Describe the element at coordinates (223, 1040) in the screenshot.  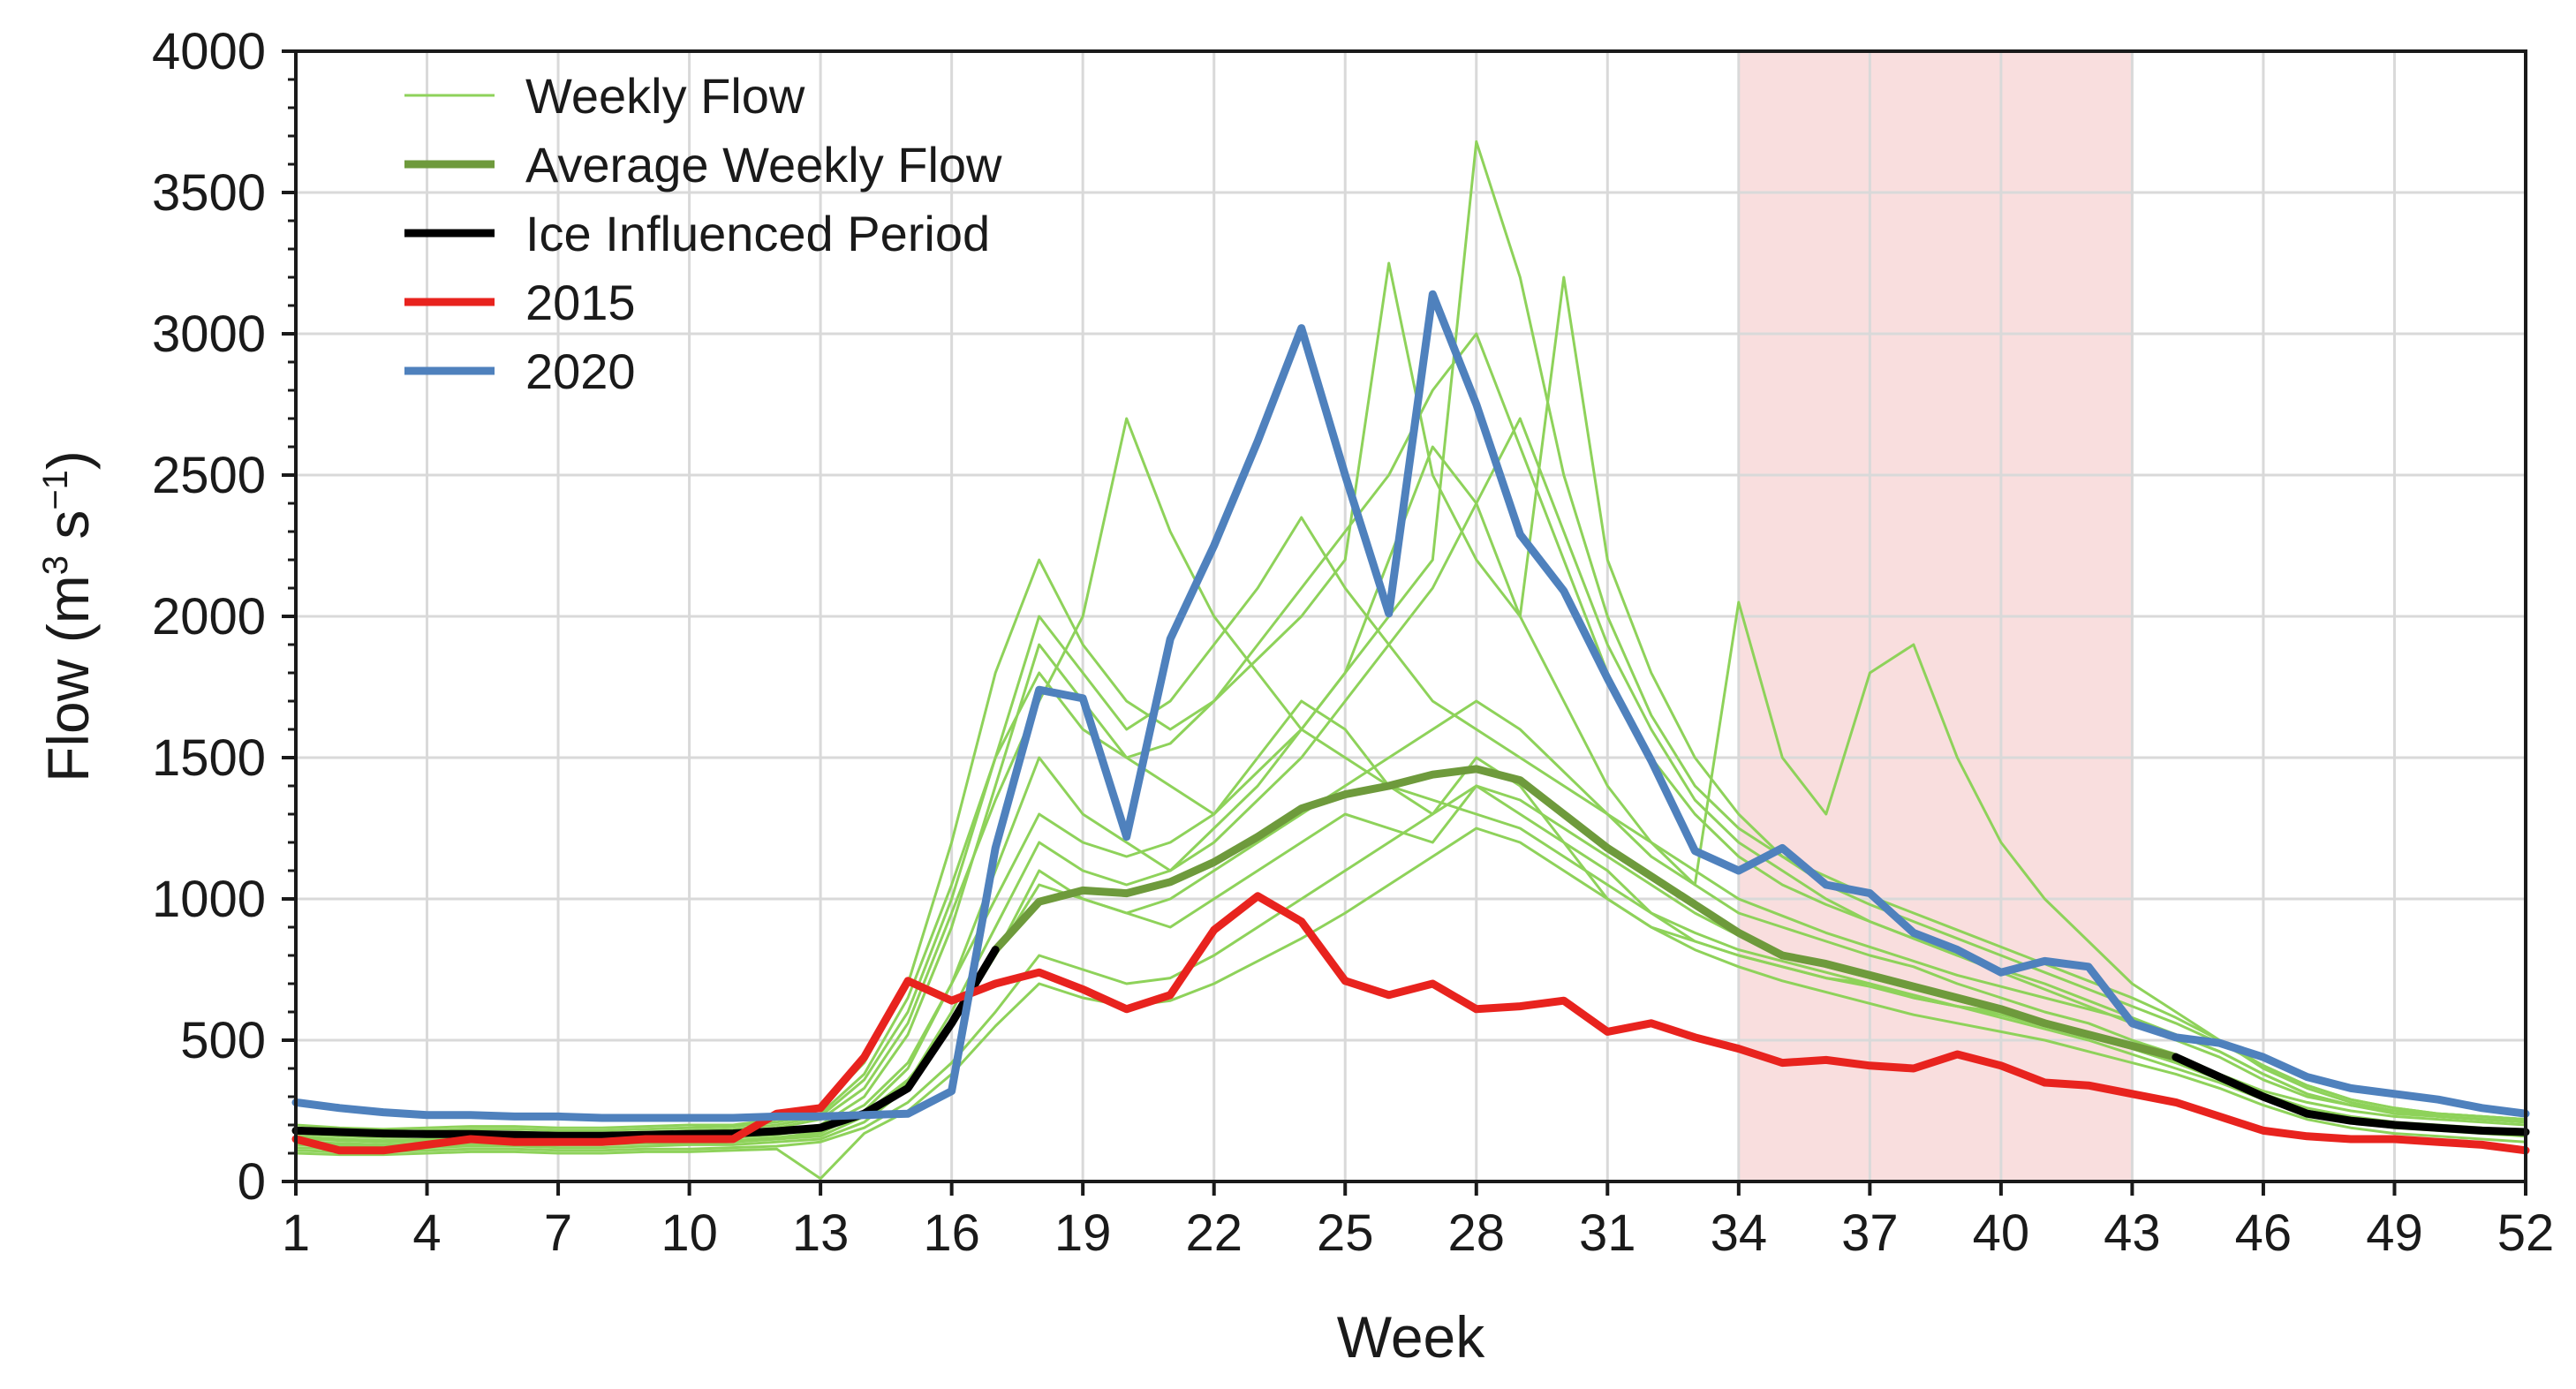
I see `y-tick-label-500: 500` at that location.